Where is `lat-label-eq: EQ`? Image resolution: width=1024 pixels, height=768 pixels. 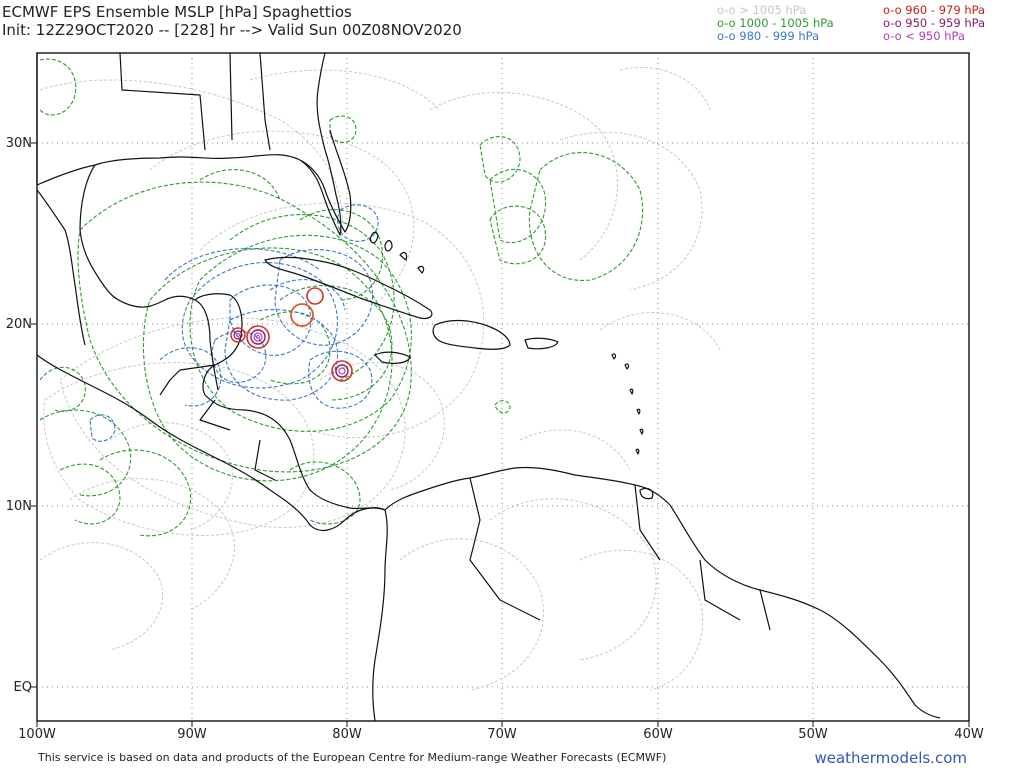 lat-label-eq: EQ is located at coordinates (22, 687).